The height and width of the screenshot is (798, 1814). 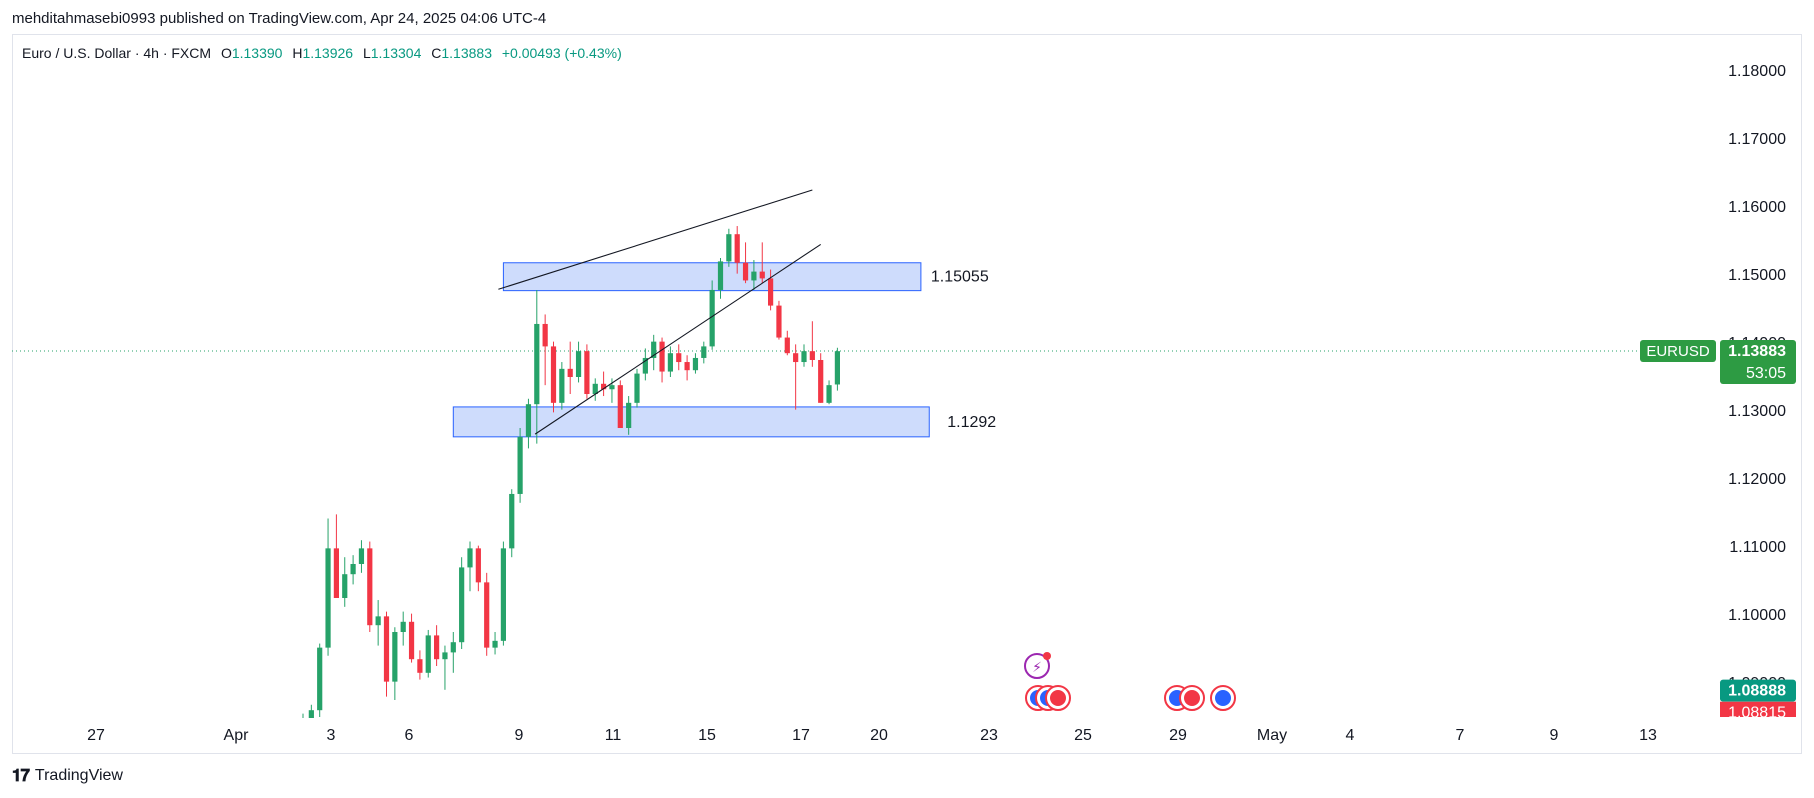 I want to click on y-tick-label: 1.15000, so click(x=1757, y=275).